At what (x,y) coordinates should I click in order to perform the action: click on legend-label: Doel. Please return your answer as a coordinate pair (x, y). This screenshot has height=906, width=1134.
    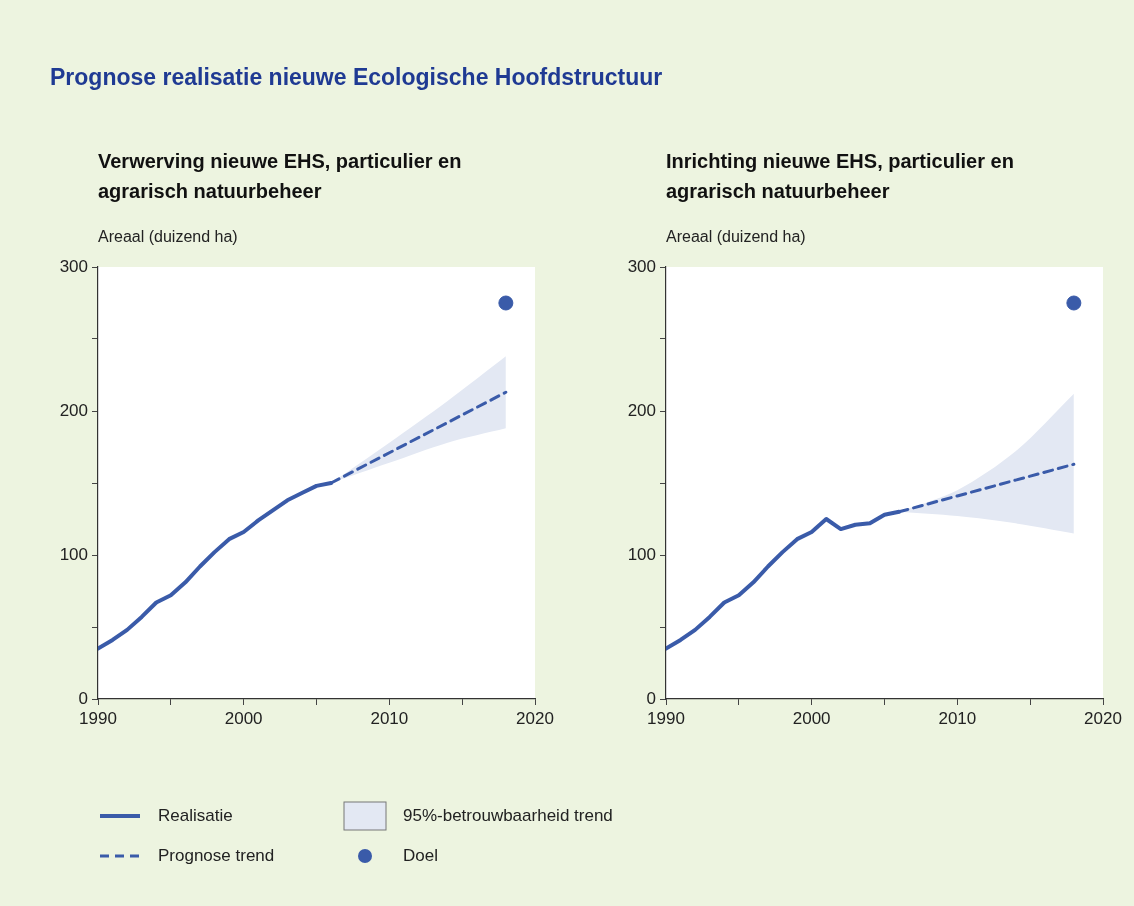
    Looking at the image, I should click on (420, 856).